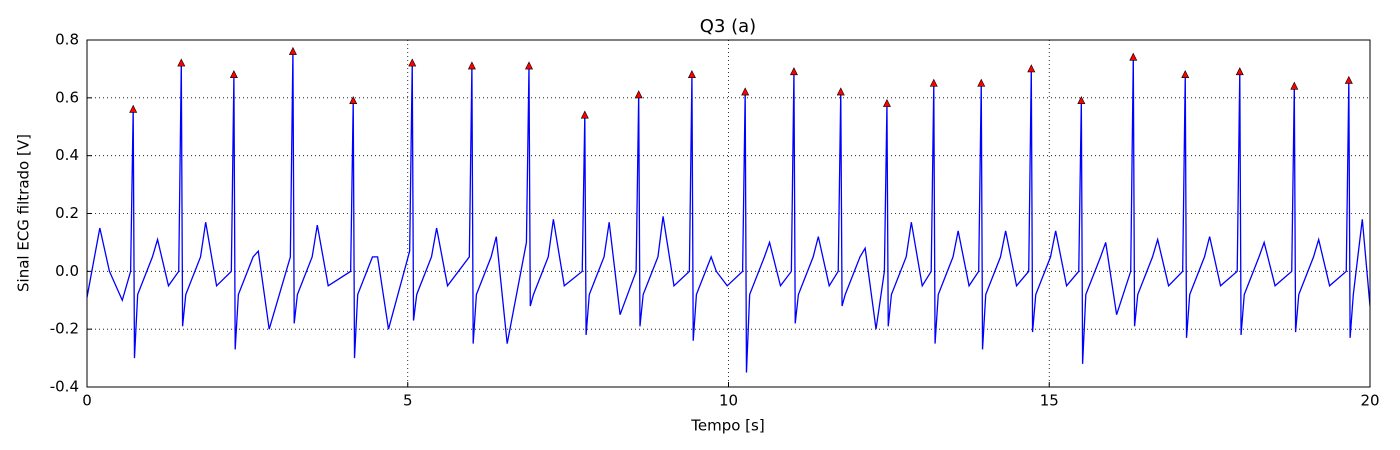 This screenshot has height=450, width=1400. What do you see at coordinates (1369, 401) in the screenshot?
I see `x-tick-label: 20` at bounding box center [1369, 401].